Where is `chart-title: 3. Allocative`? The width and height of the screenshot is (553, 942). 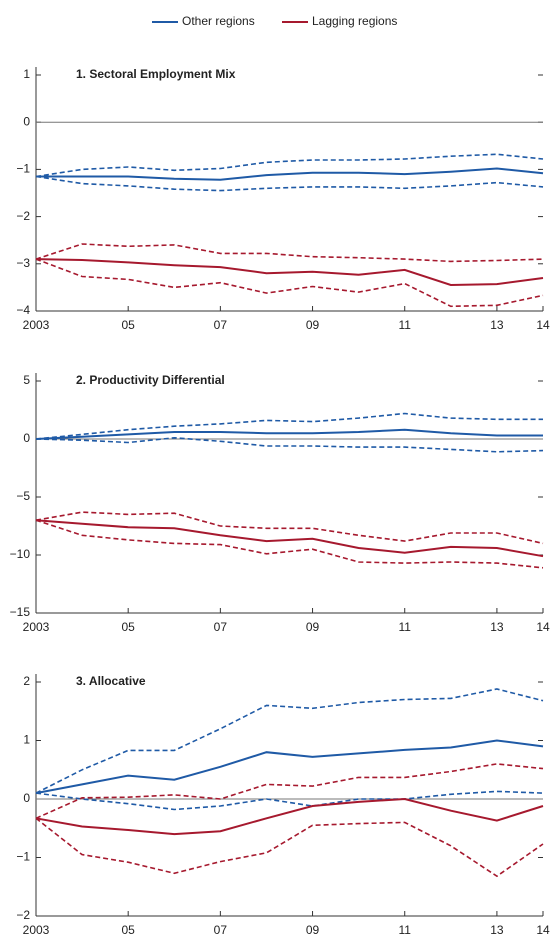
chart-title: 3. Allocative is located at coordinates (111, 681).